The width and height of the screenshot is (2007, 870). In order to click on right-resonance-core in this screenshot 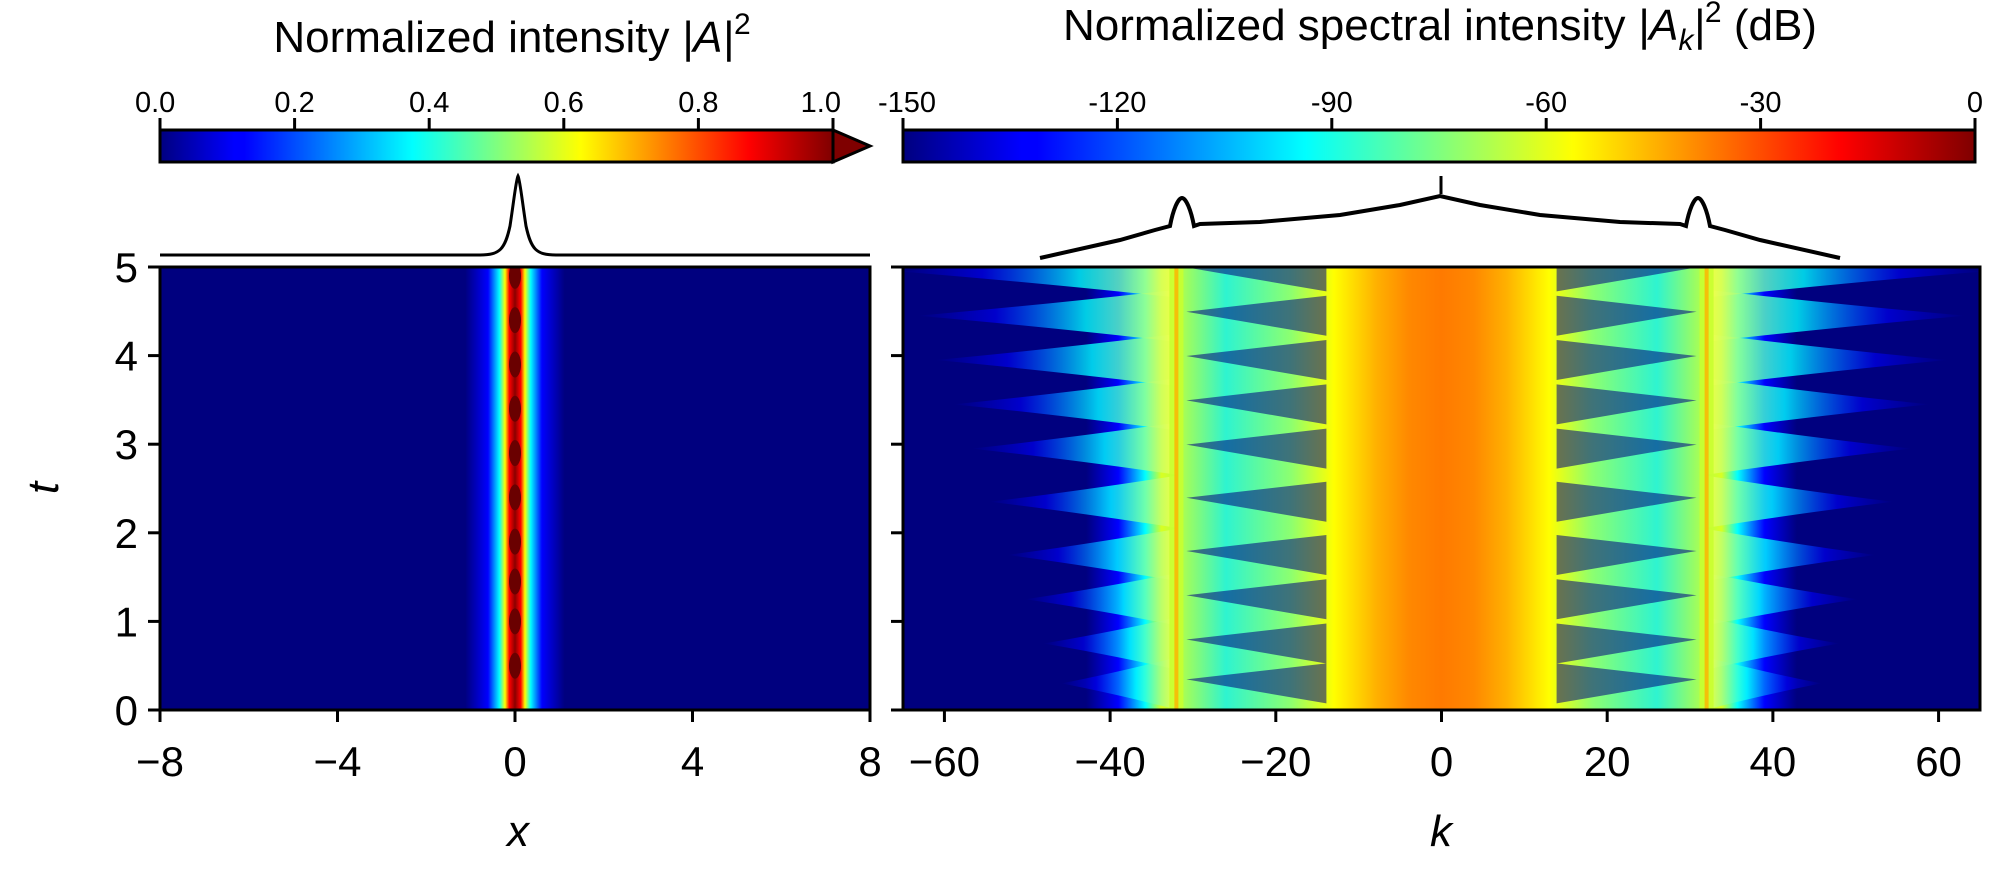, I will do `click(1176, 488)`.